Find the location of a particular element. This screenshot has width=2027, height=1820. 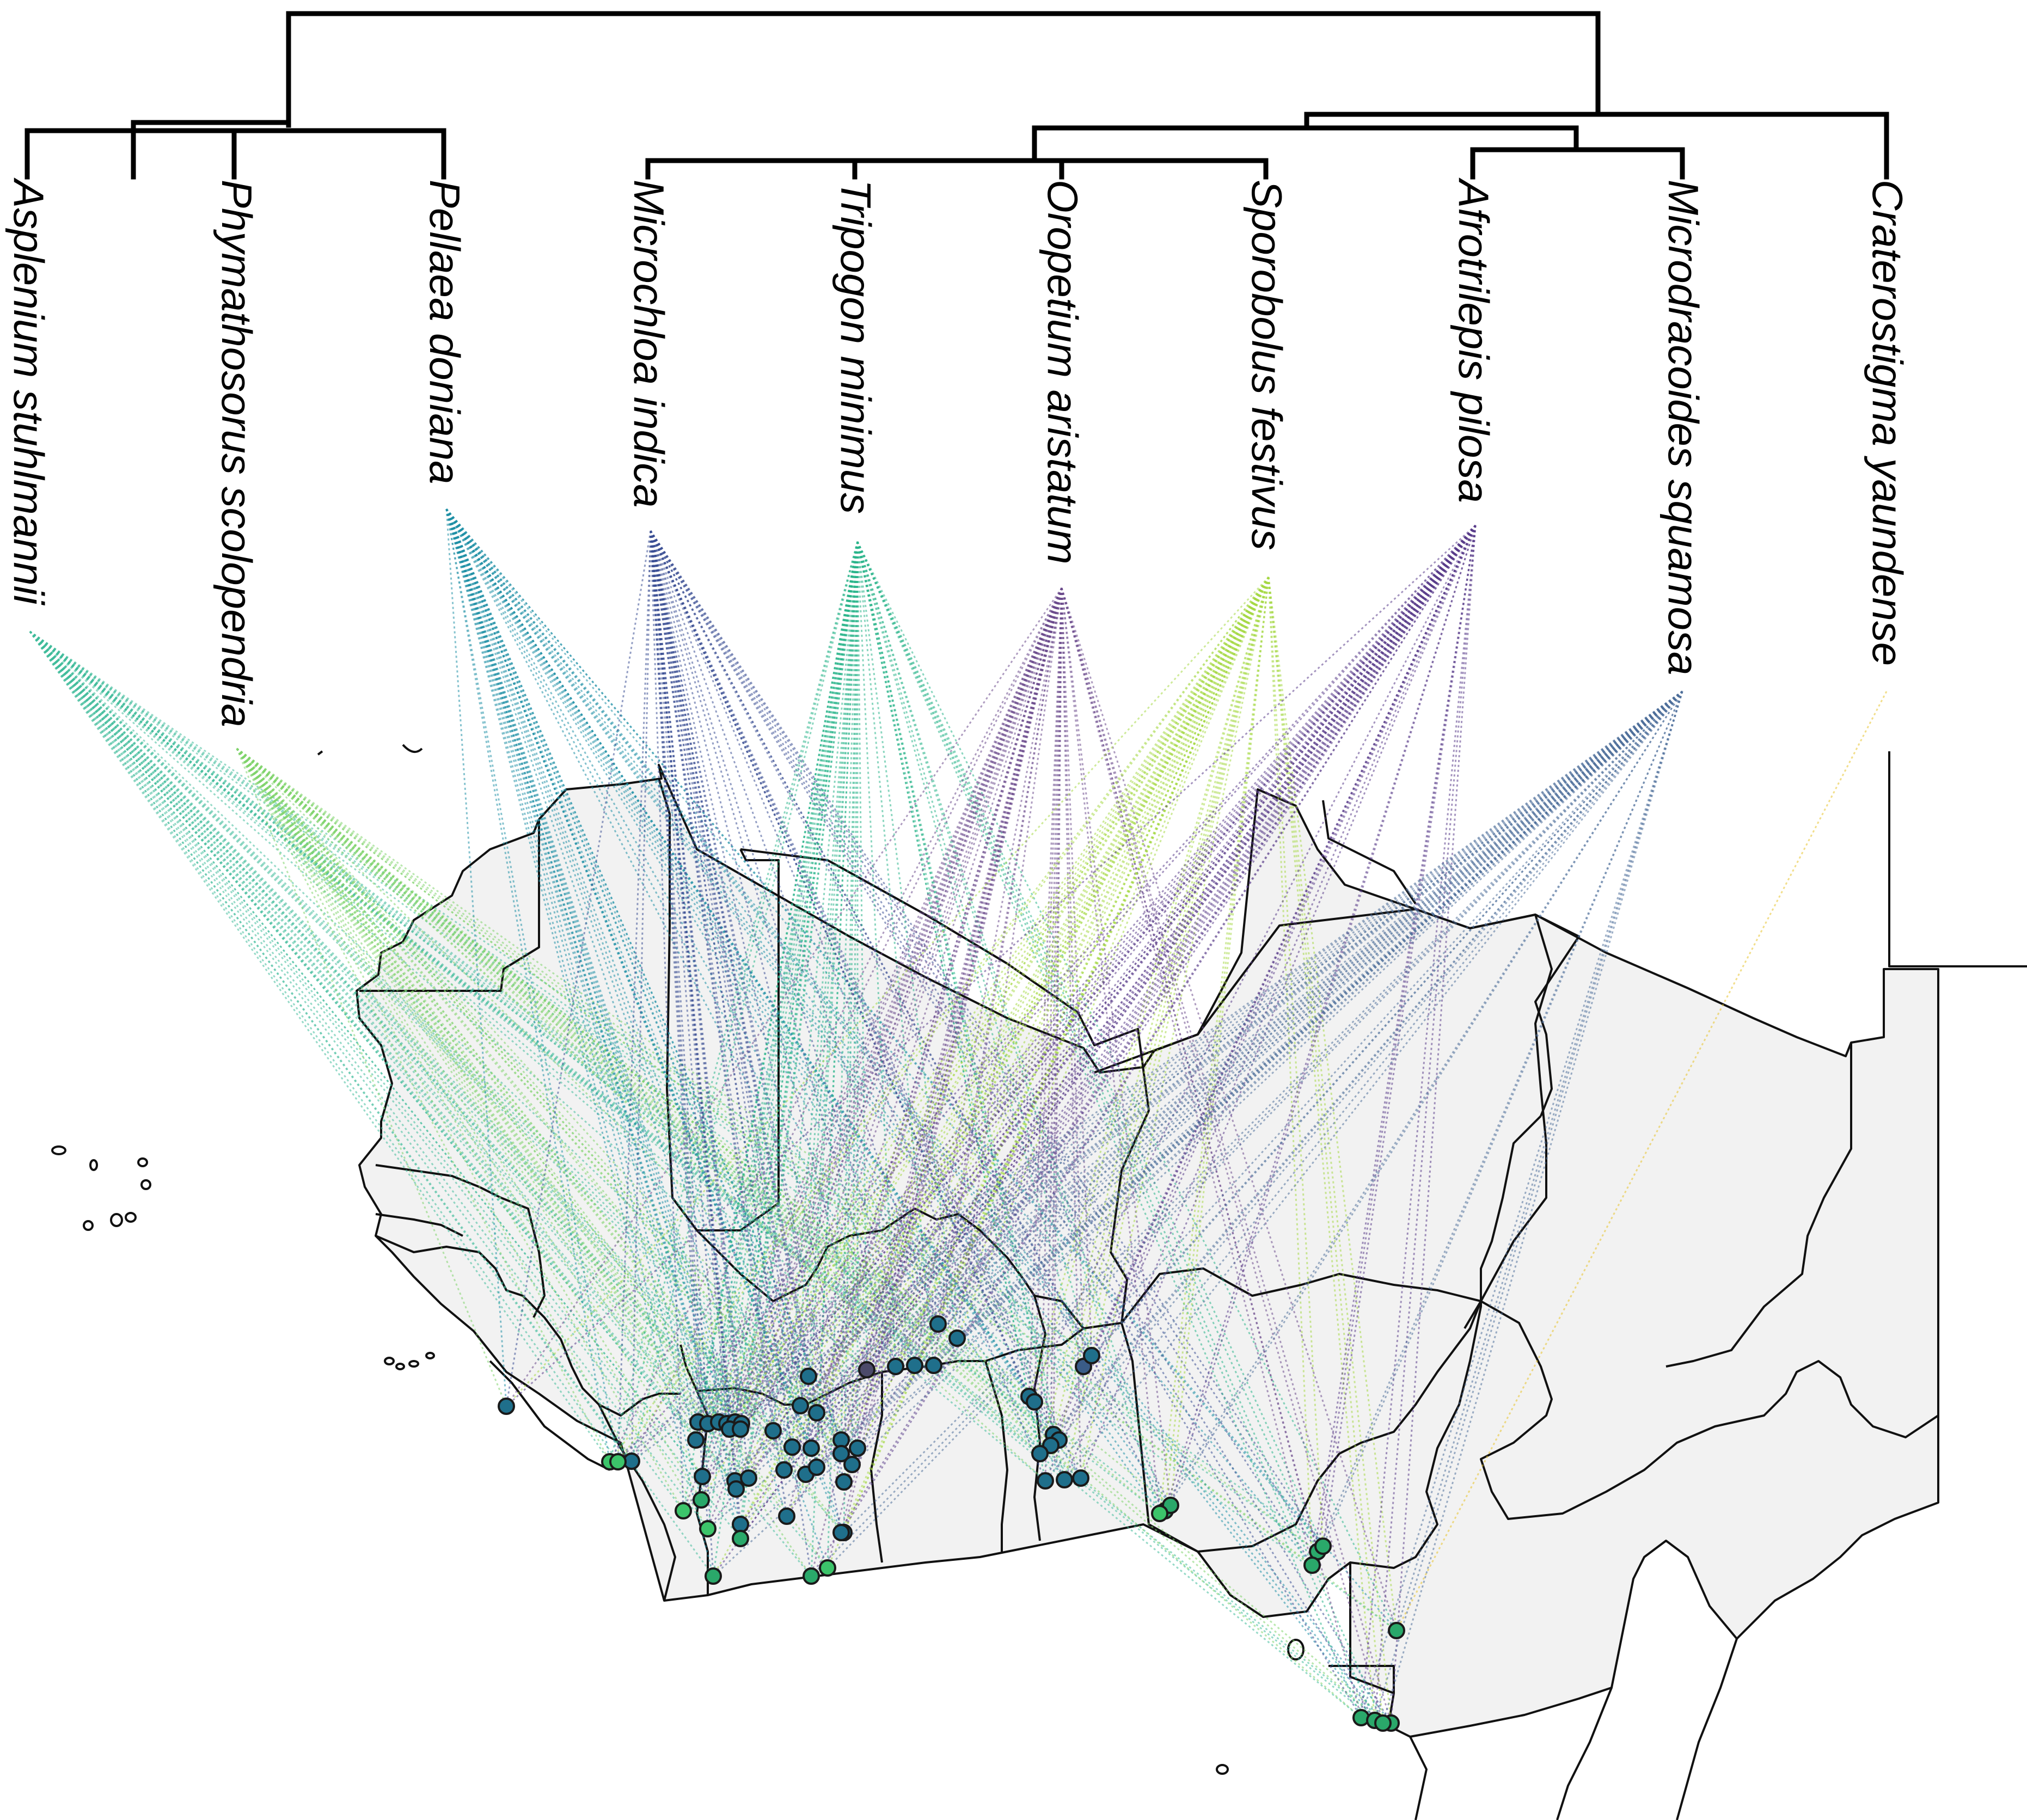

border-niger-chad is located at coordinates (1323, 1118).